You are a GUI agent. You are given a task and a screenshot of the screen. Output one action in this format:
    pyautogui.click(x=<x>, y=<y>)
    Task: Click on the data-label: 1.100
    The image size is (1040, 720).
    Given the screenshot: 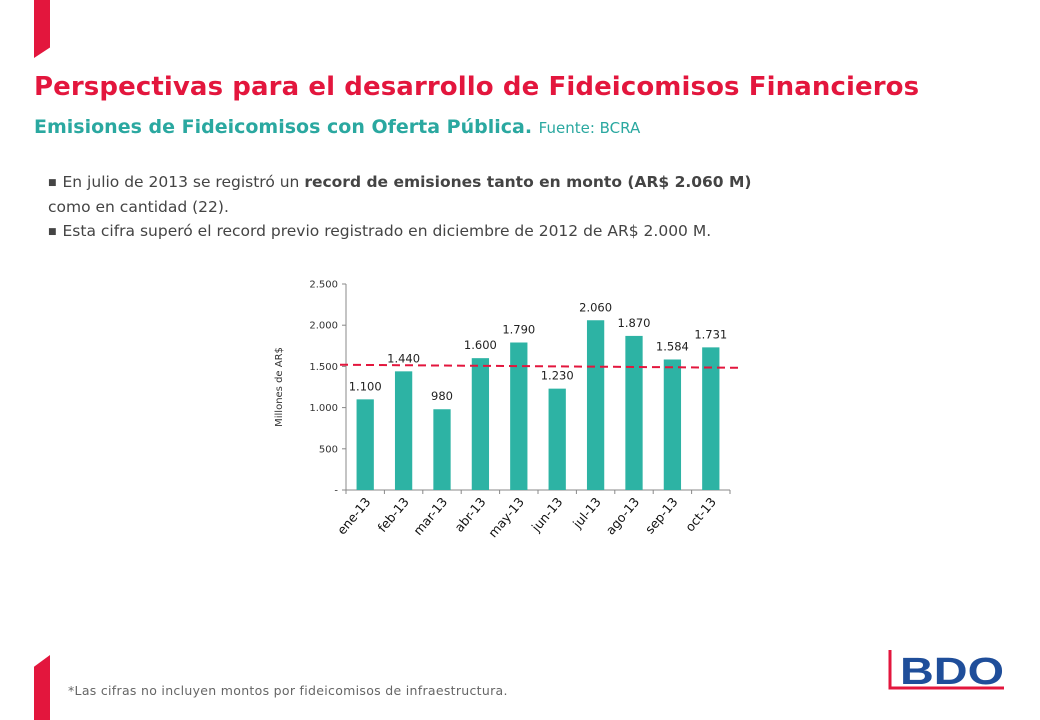 What is the action you would take?
    pyautogui.click(x=365, y=386)
    